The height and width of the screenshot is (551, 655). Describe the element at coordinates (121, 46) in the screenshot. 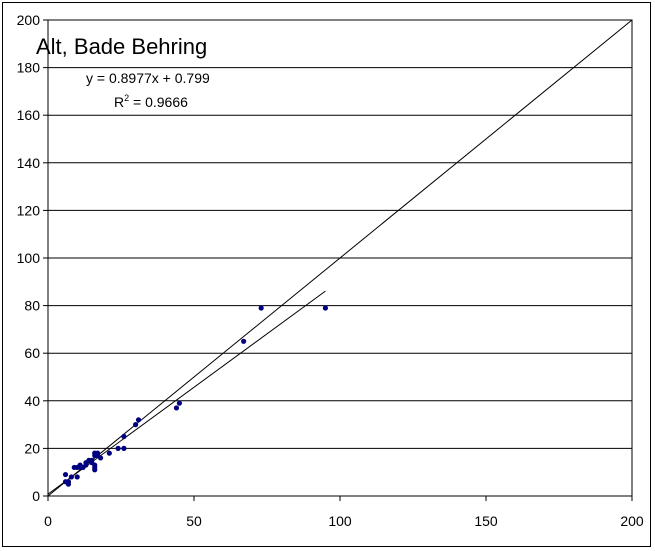

I see `chart-title: Alt, Bade Behring` at that location.